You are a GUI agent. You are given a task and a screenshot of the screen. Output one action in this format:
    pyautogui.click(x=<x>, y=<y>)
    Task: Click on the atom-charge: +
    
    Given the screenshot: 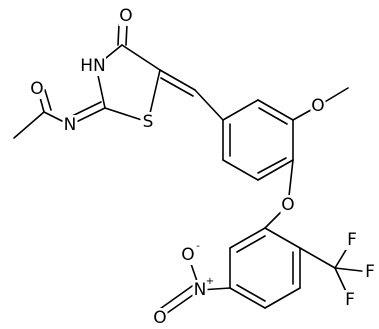 What is the action you would take?
    pyautogui.click(x=210, y=281)
    